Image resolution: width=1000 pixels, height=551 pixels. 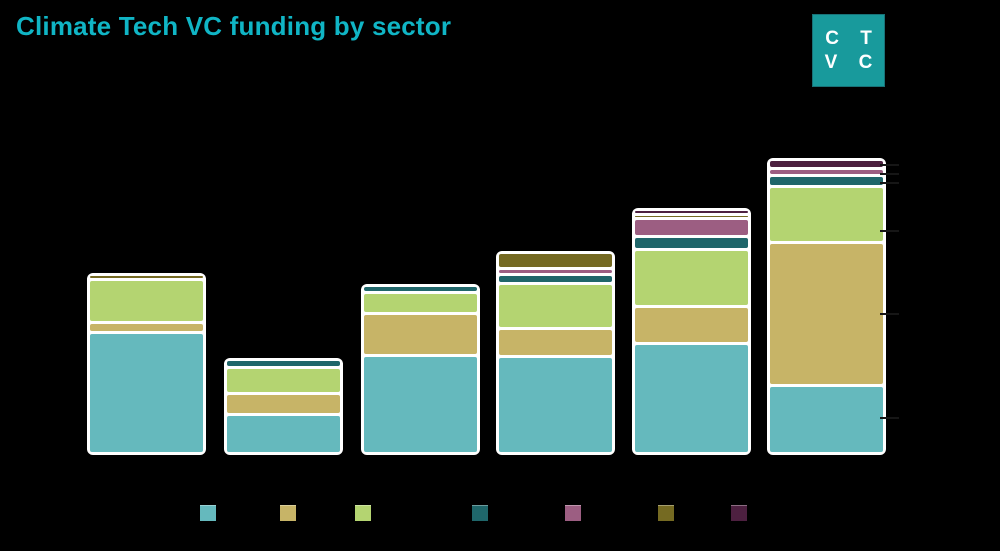 I want to click on bar-5-segment-teal, so click(x=691, y=398).